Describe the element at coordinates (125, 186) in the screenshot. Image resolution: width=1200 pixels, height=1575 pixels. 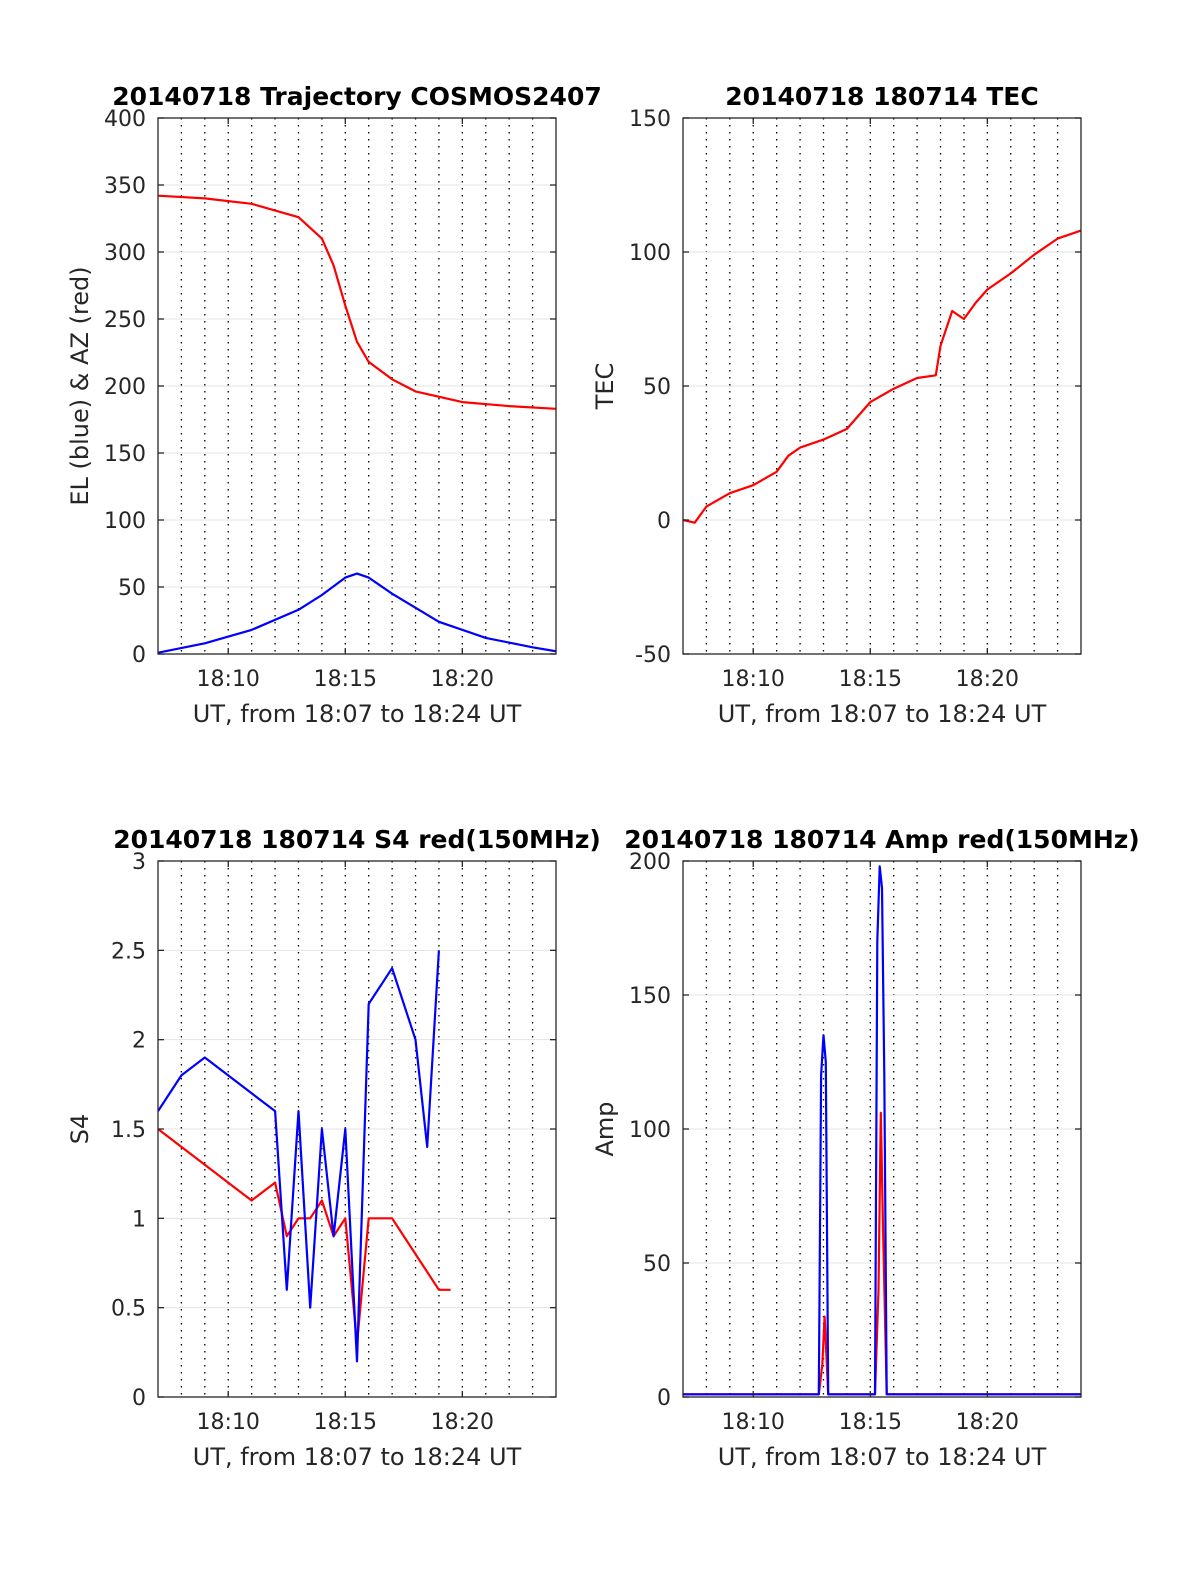
I see `y-tick-label: 350` at that location.